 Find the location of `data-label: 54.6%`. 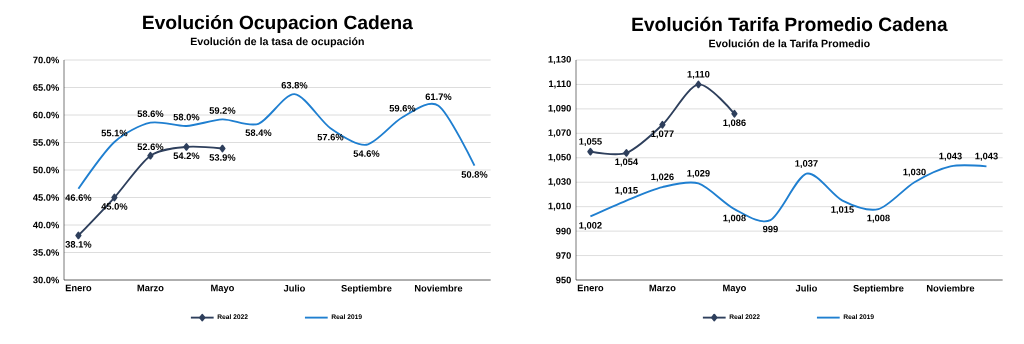

data-label: 54.6% is located at coordinates (366, 153).